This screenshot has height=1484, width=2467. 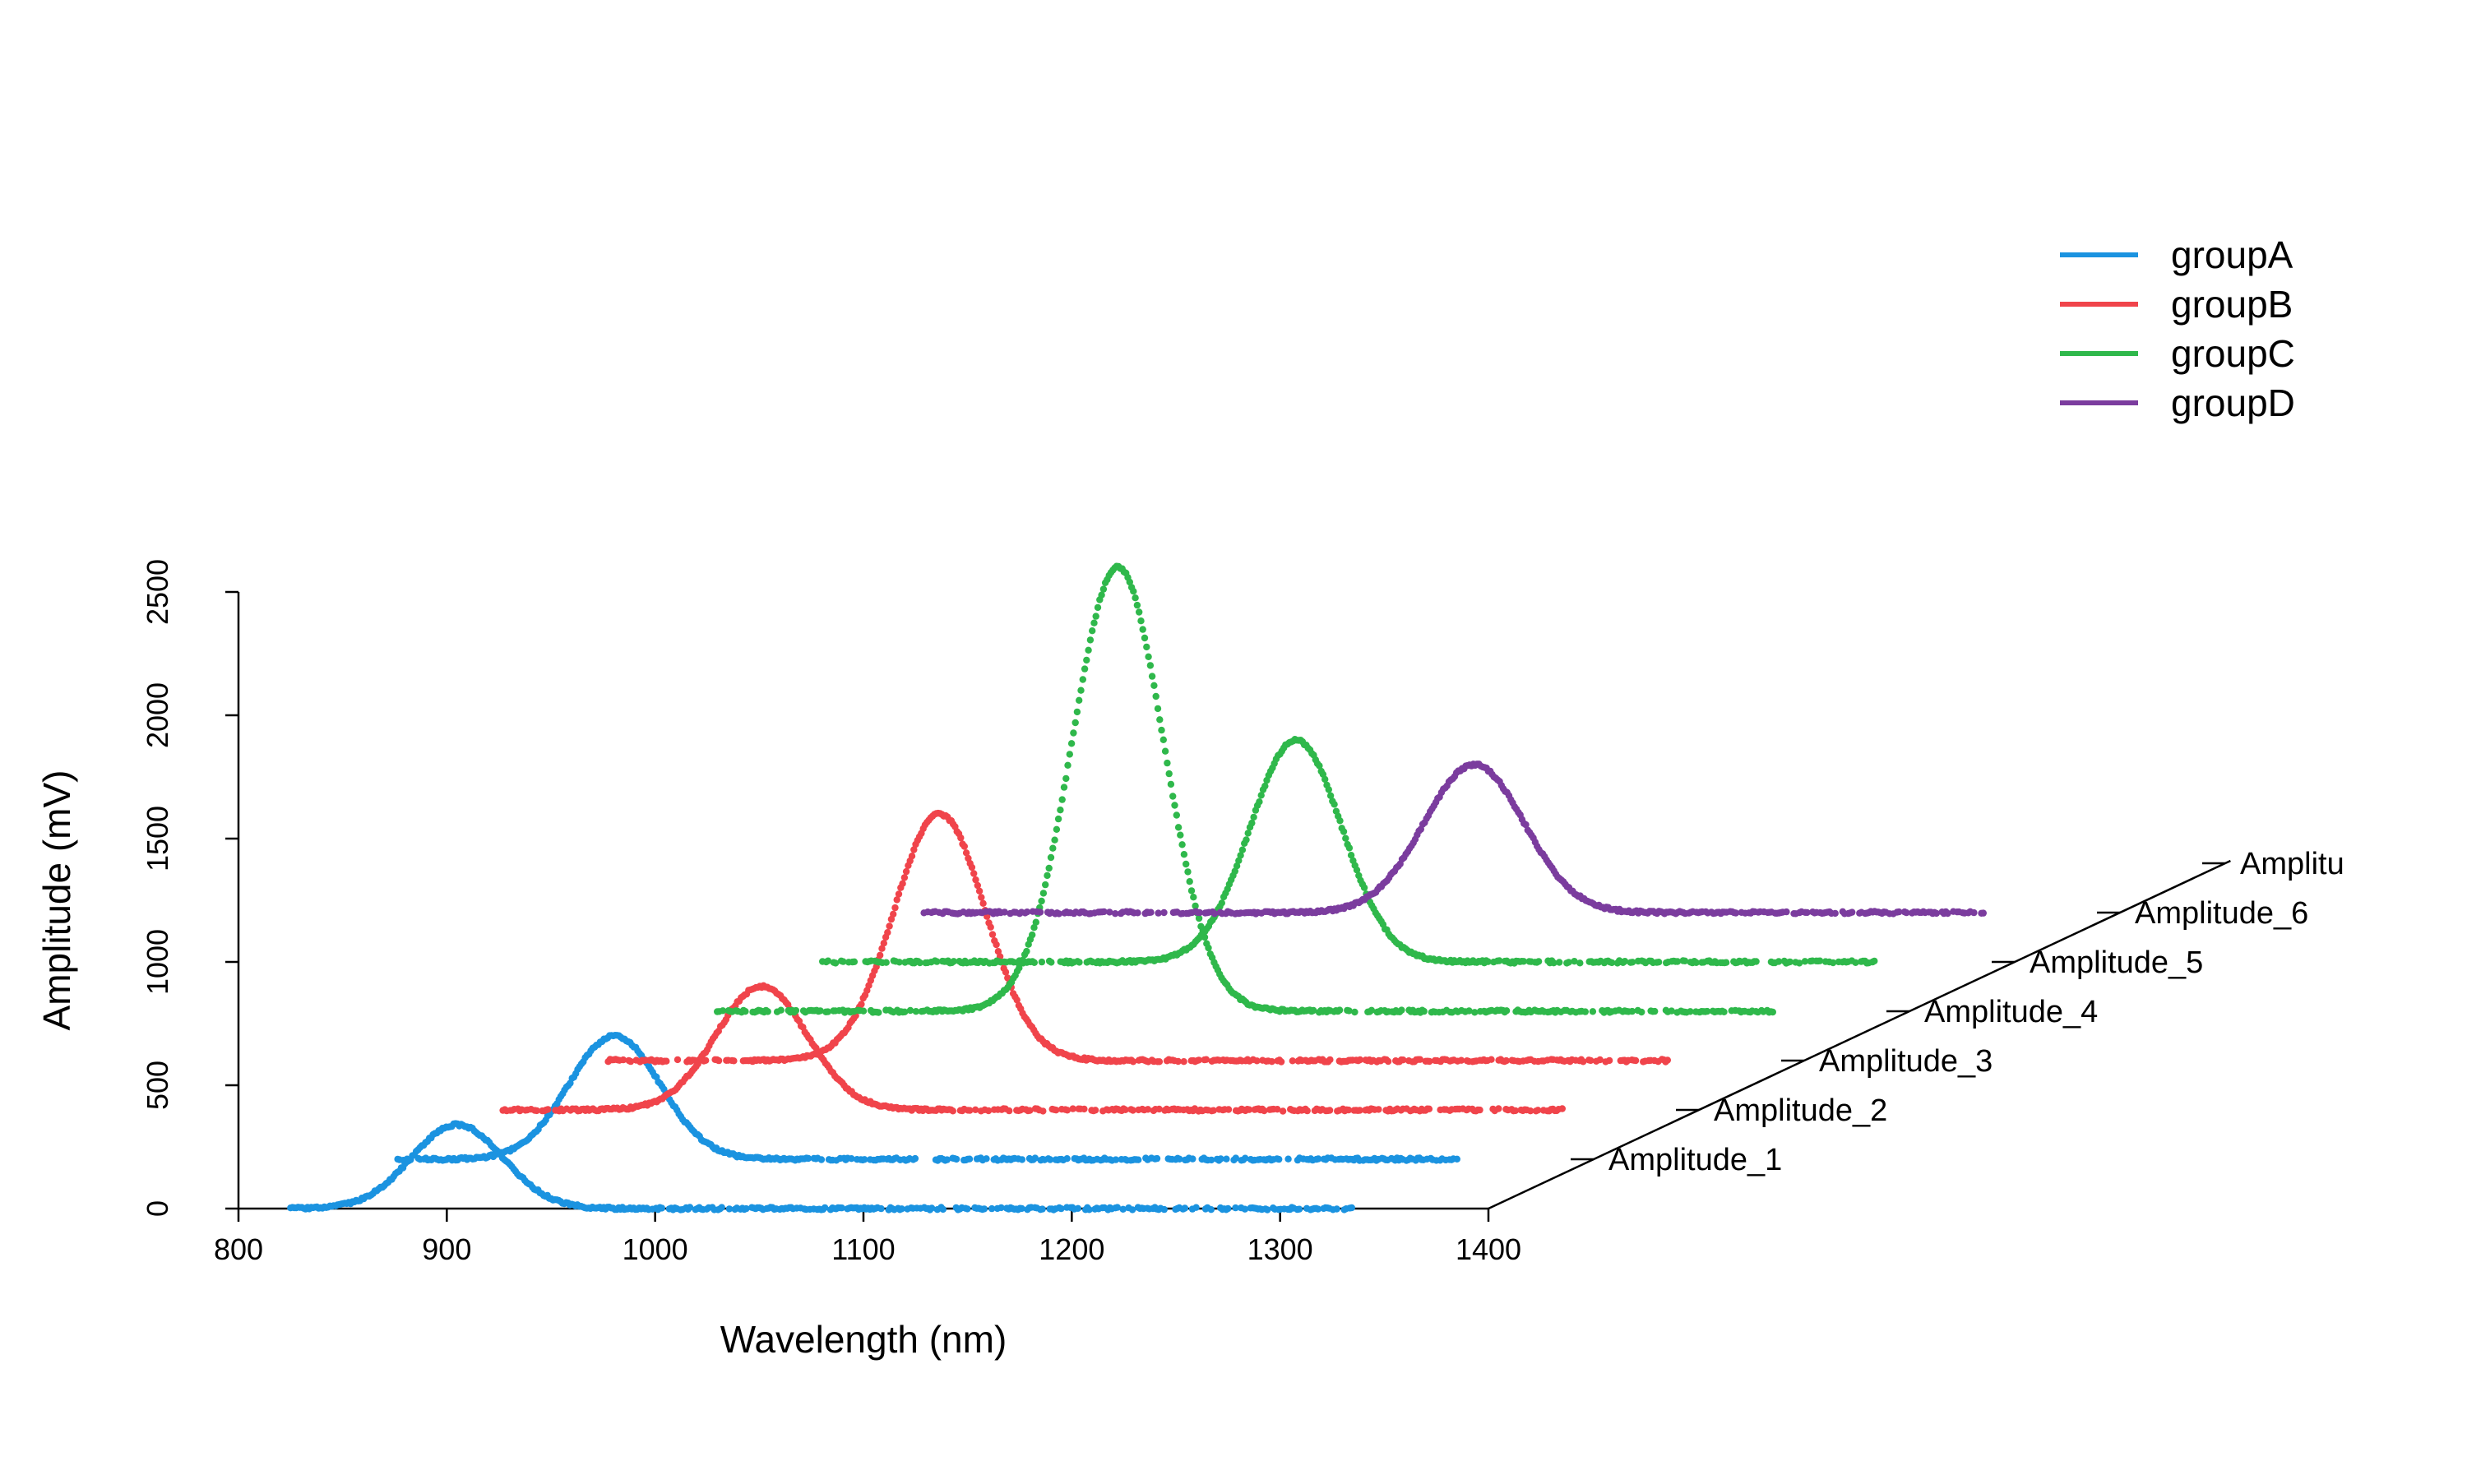 I want to click on x-tick-label: 1300, so click(x=1280, y=1249).